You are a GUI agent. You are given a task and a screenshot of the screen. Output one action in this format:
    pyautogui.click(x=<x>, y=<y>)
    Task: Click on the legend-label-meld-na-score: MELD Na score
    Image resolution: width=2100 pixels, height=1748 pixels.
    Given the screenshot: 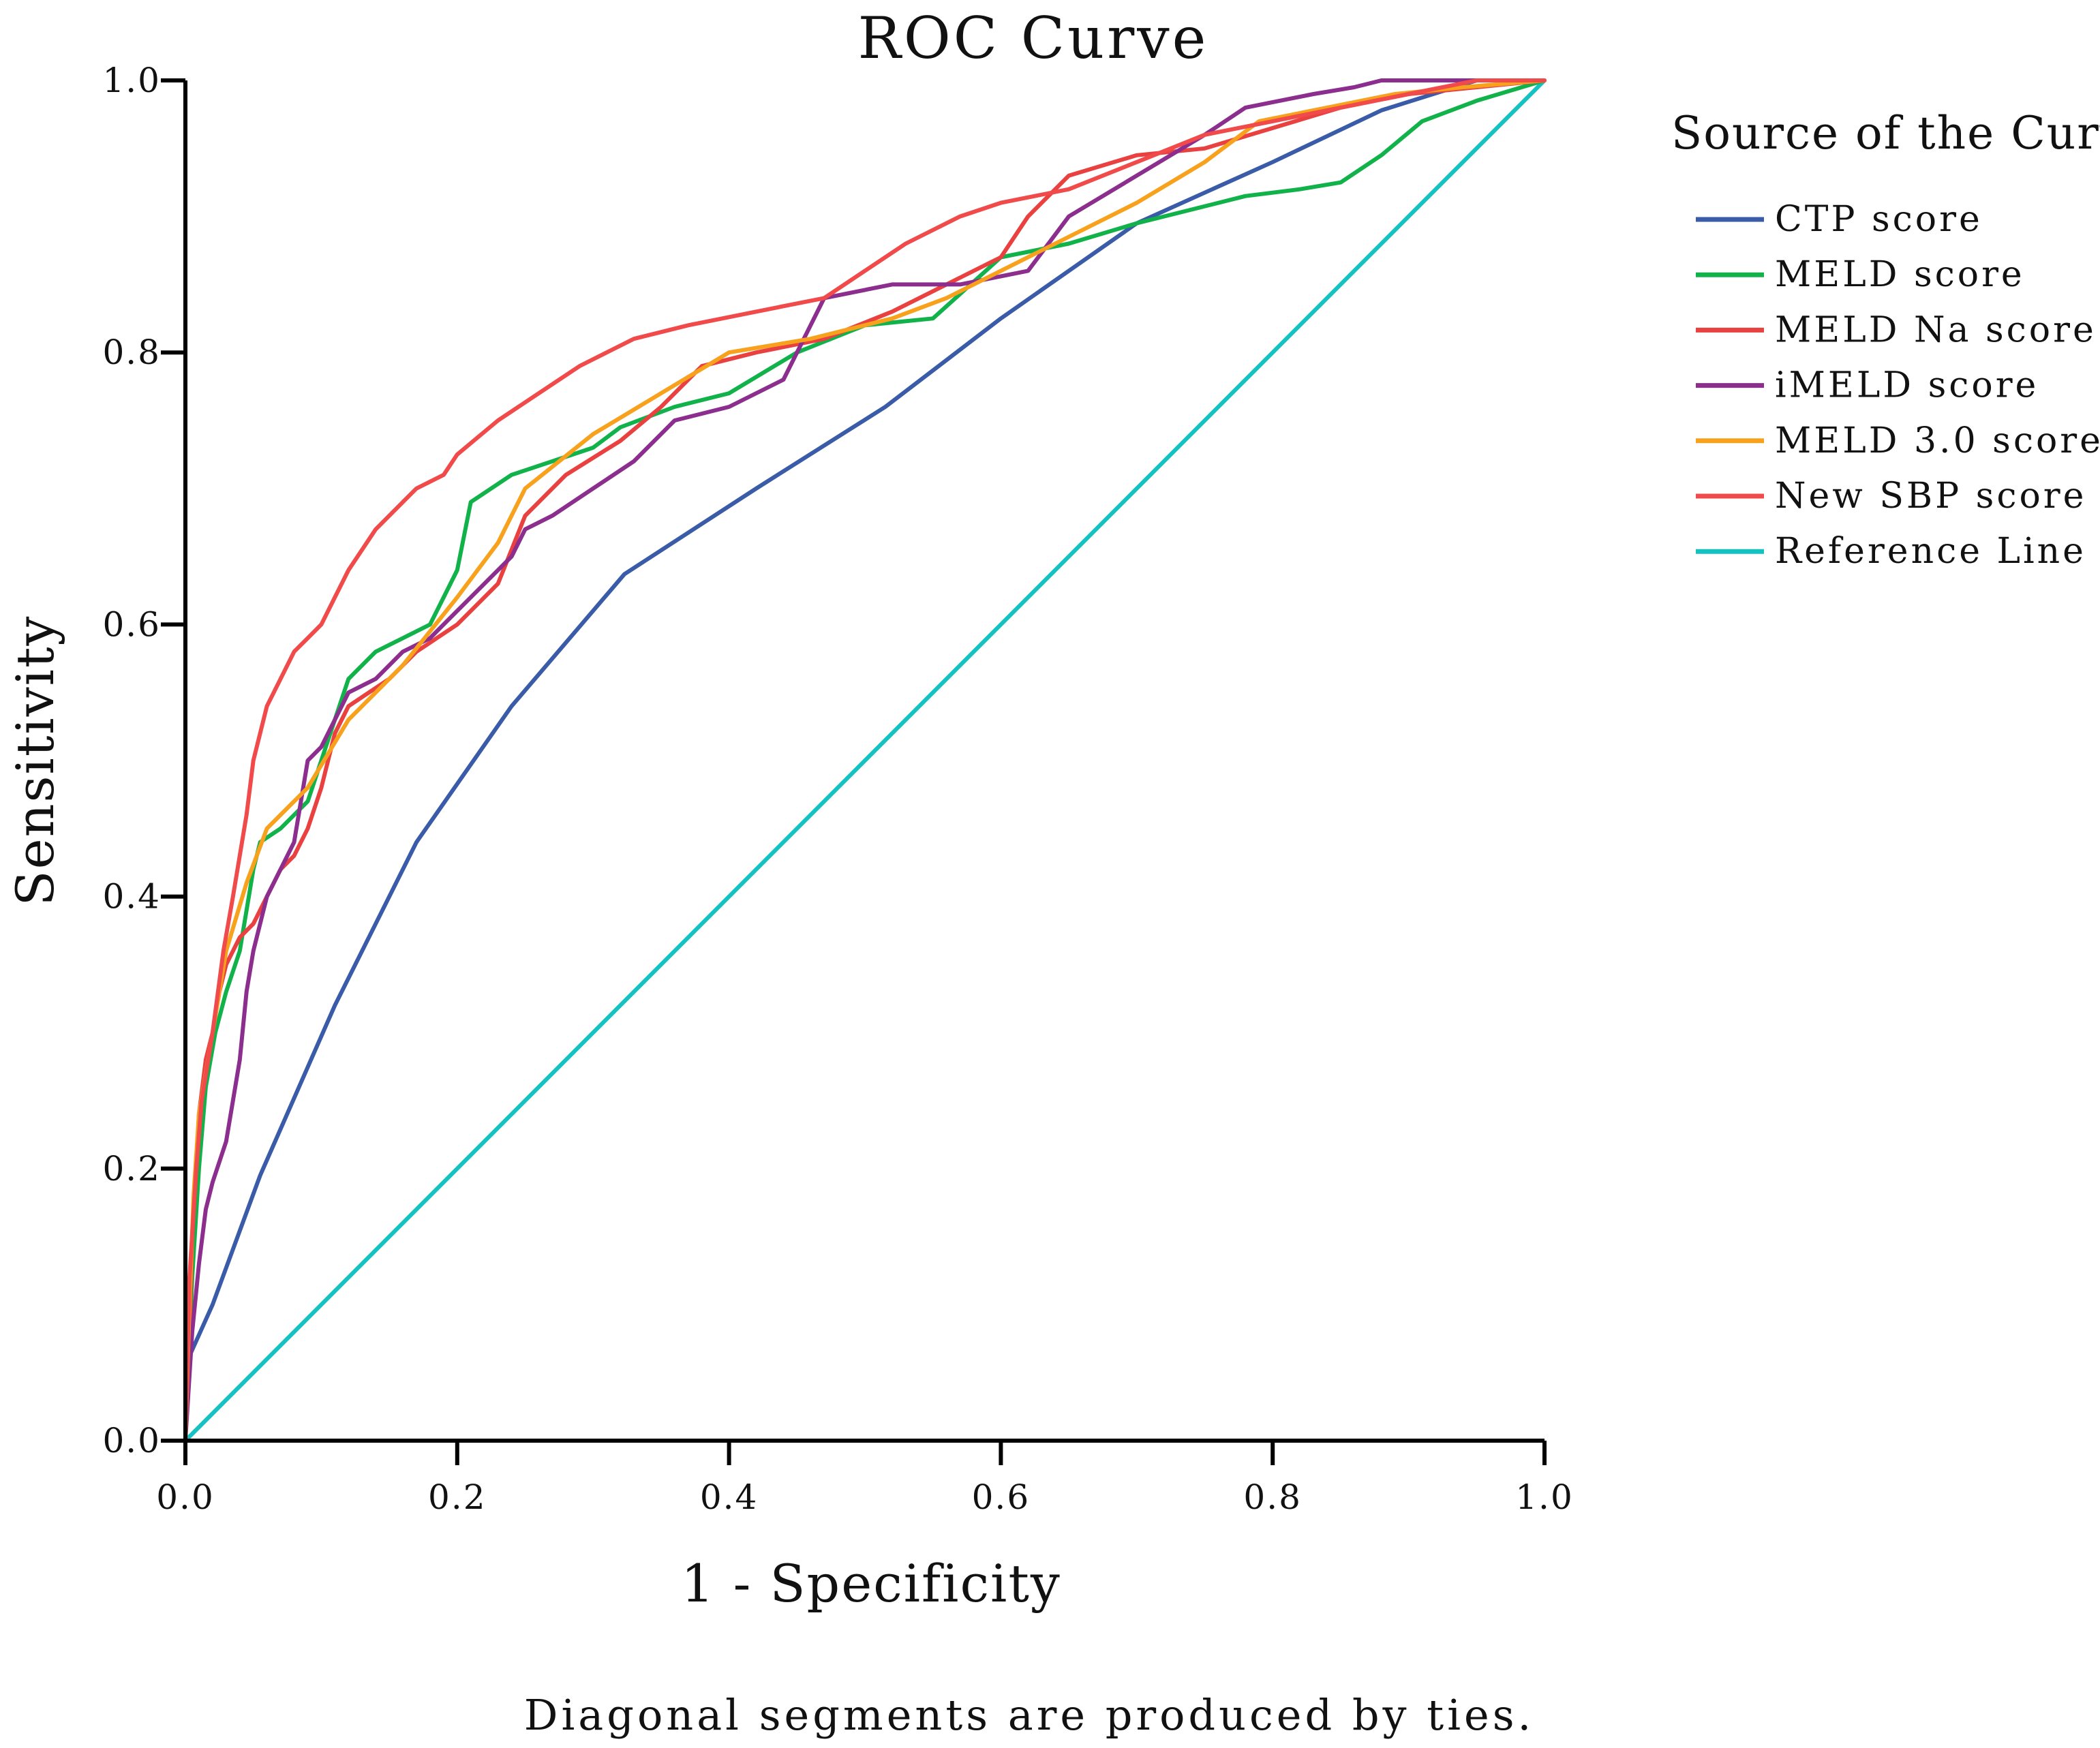 What is the action you would take?
    pyautogui.click(x=1936, y=329)
    